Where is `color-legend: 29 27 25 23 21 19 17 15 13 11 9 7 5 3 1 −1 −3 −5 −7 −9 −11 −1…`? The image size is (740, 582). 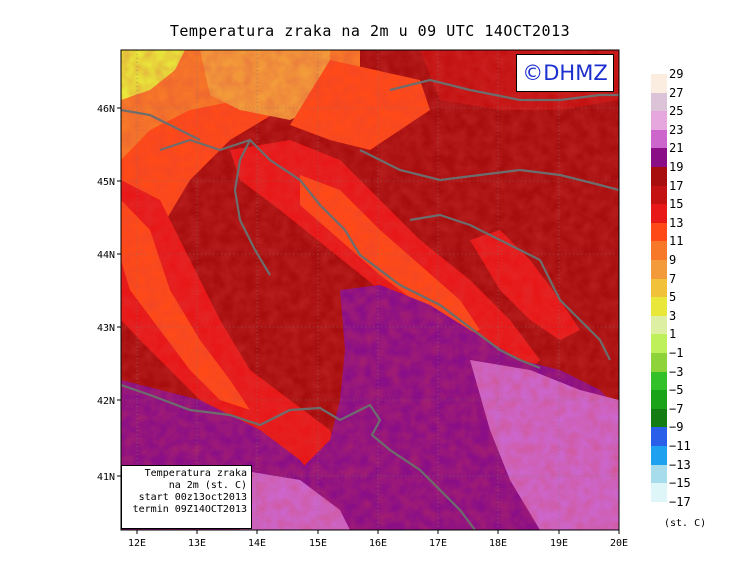
color-legend: 29 27 25 23 21 19 17 15 13 11 9 7 5 3 1 −1 −3 −5 −7 −9 −11 −1… is located at coordinates (681, 303).